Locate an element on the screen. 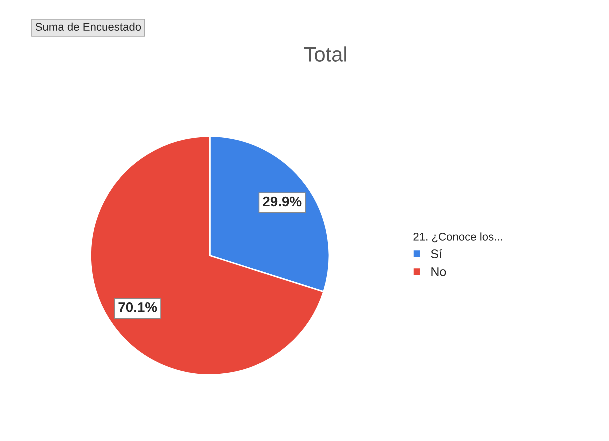 This screenshot has height=441, width=609. legend-label: Sí is located at coordinates (436, 253).